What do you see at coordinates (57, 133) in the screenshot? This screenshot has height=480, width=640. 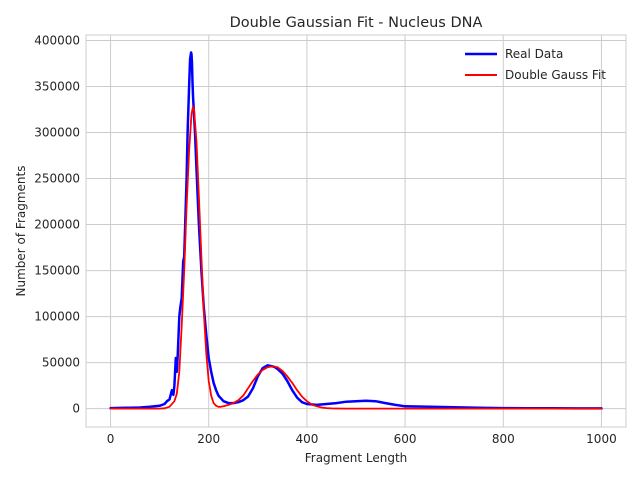 I see `y-tick-label: 300000` at bounding box center [57, 133].